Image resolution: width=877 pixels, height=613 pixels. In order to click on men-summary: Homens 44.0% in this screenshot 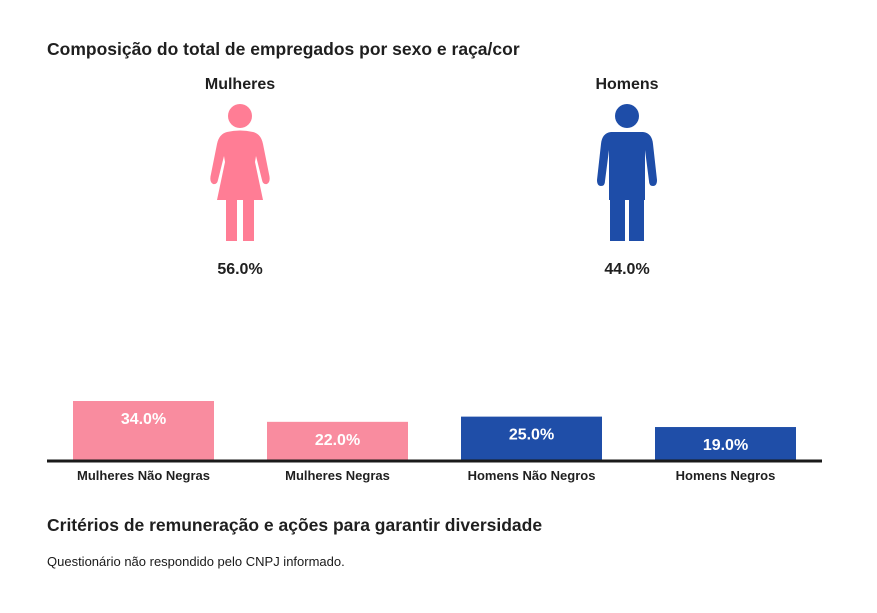, I will do `click(627, 176)`.